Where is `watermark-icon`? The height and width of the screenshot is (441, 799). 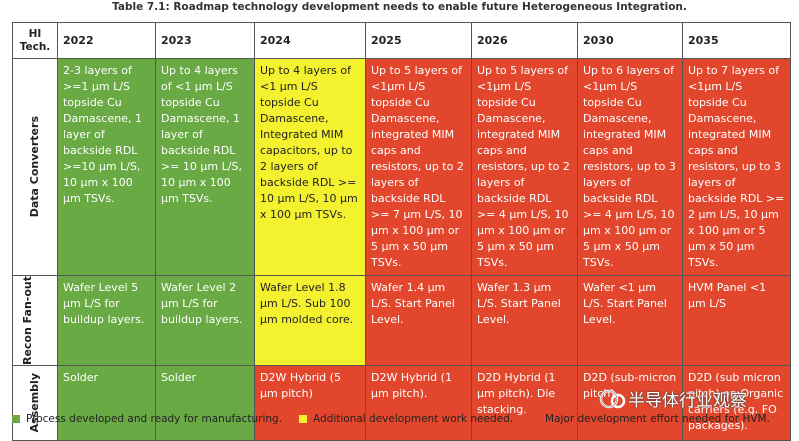 watermark-icon is located at coordinates (612, 398).